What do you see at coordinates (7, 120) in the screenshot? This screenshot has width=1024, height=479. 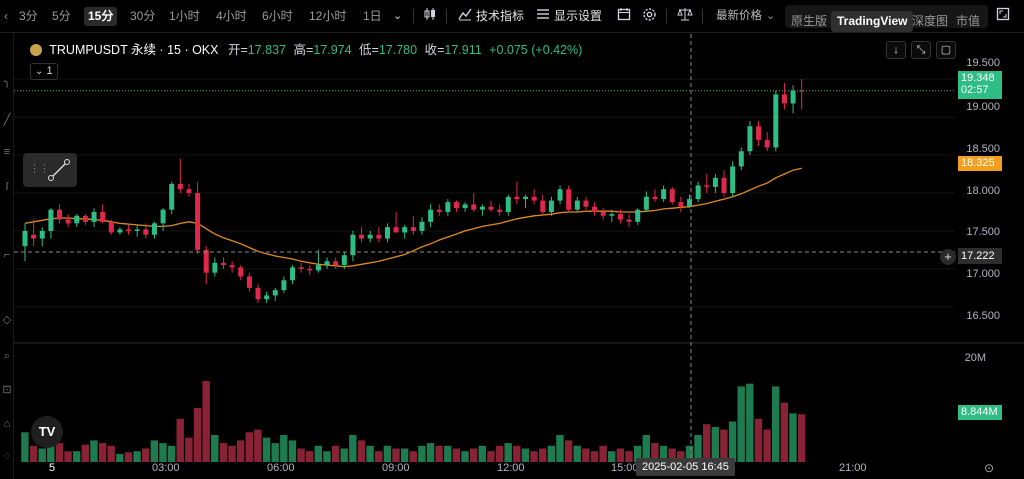 I see `trendline-tool-icon: ╱` at bounding box center [7, 120].